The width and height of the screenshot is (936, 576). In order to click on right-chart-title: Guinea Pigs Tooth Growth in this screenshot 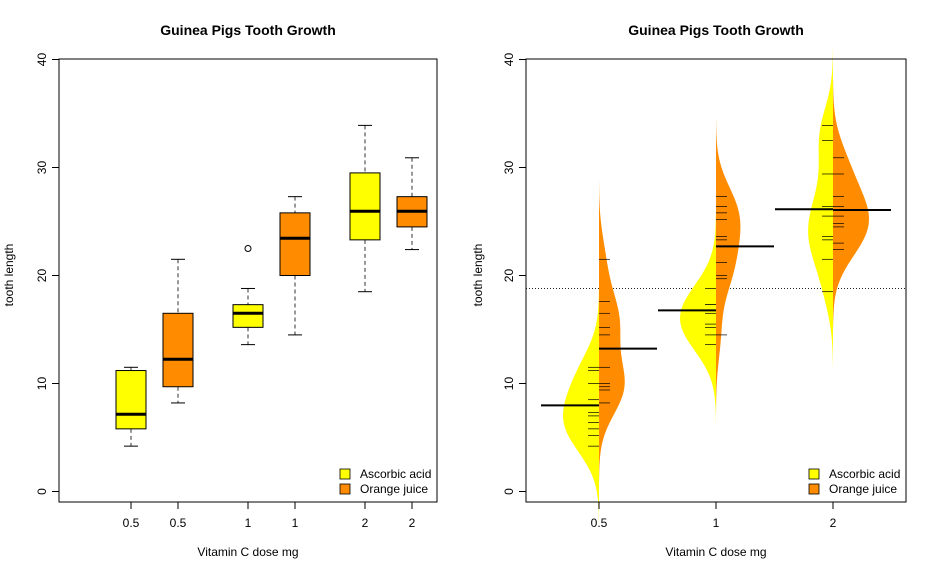, I will do `click(716, 30)`.